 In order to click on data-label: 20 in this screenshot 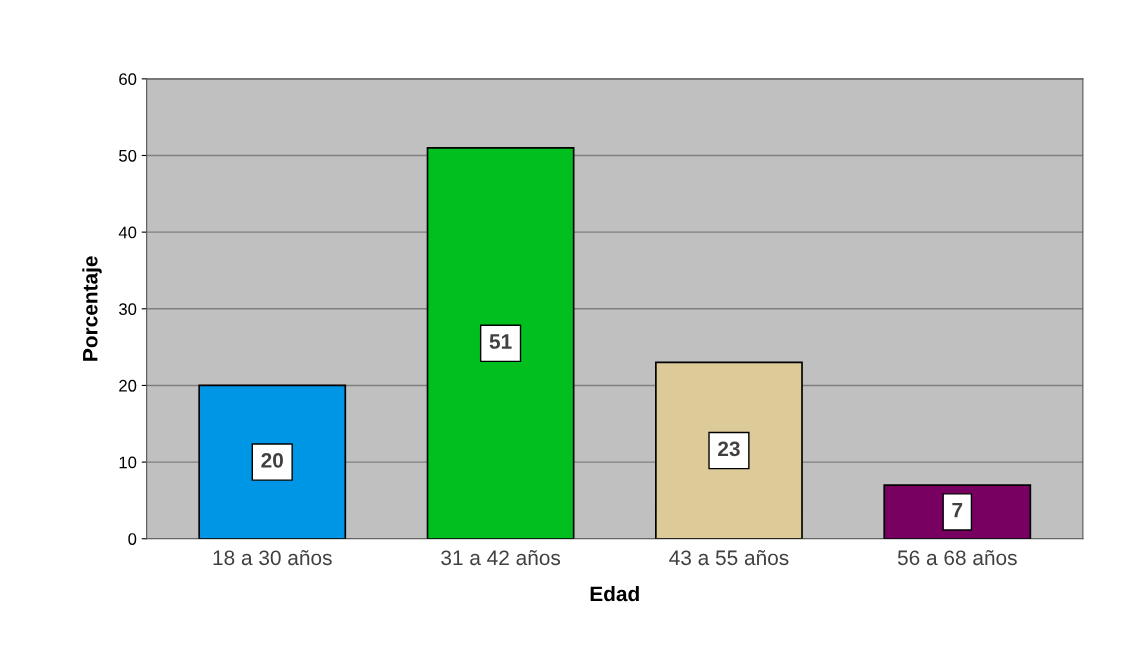, I will do `click(272, 460)`.